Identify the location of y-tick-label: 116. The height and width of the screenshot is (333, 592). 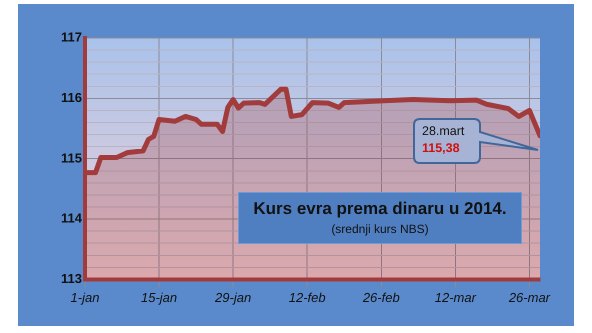
(71, 97).